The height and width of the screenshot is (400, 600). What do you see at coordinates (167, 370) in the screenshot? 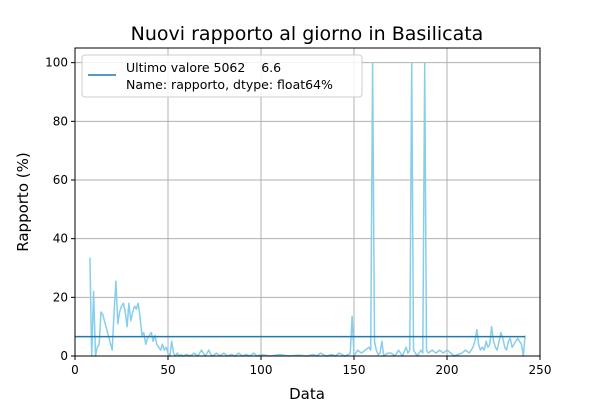
I see `x-tick-label: 50` at bounding box center [167, 370].